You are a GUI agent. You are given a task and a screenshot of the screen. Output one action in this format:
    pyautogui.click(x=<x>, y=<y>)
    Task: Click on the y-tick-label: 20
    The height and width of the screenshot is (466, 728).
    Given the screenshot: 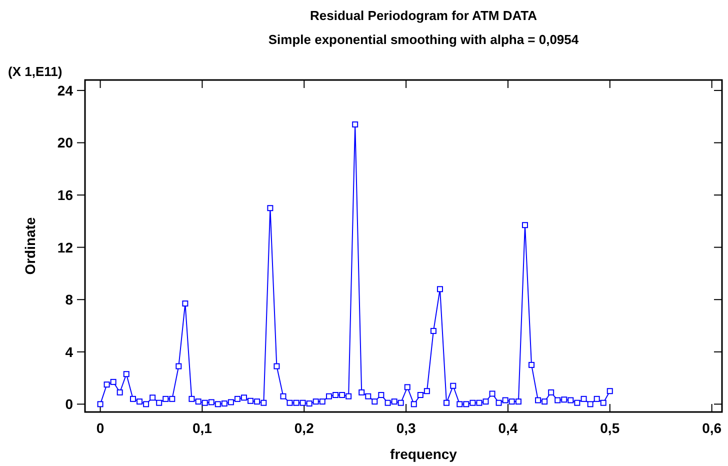 What is the action you would take?
    pyautogui.click(x=65, y=142)
    